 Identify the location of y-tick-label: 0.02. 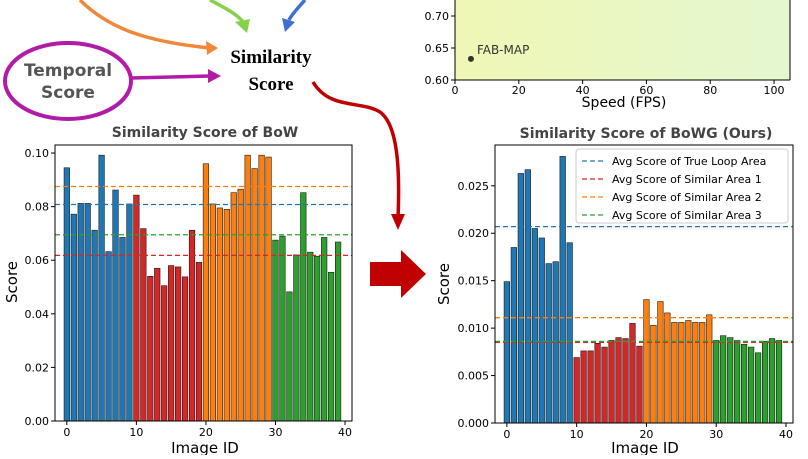
(37, 367).